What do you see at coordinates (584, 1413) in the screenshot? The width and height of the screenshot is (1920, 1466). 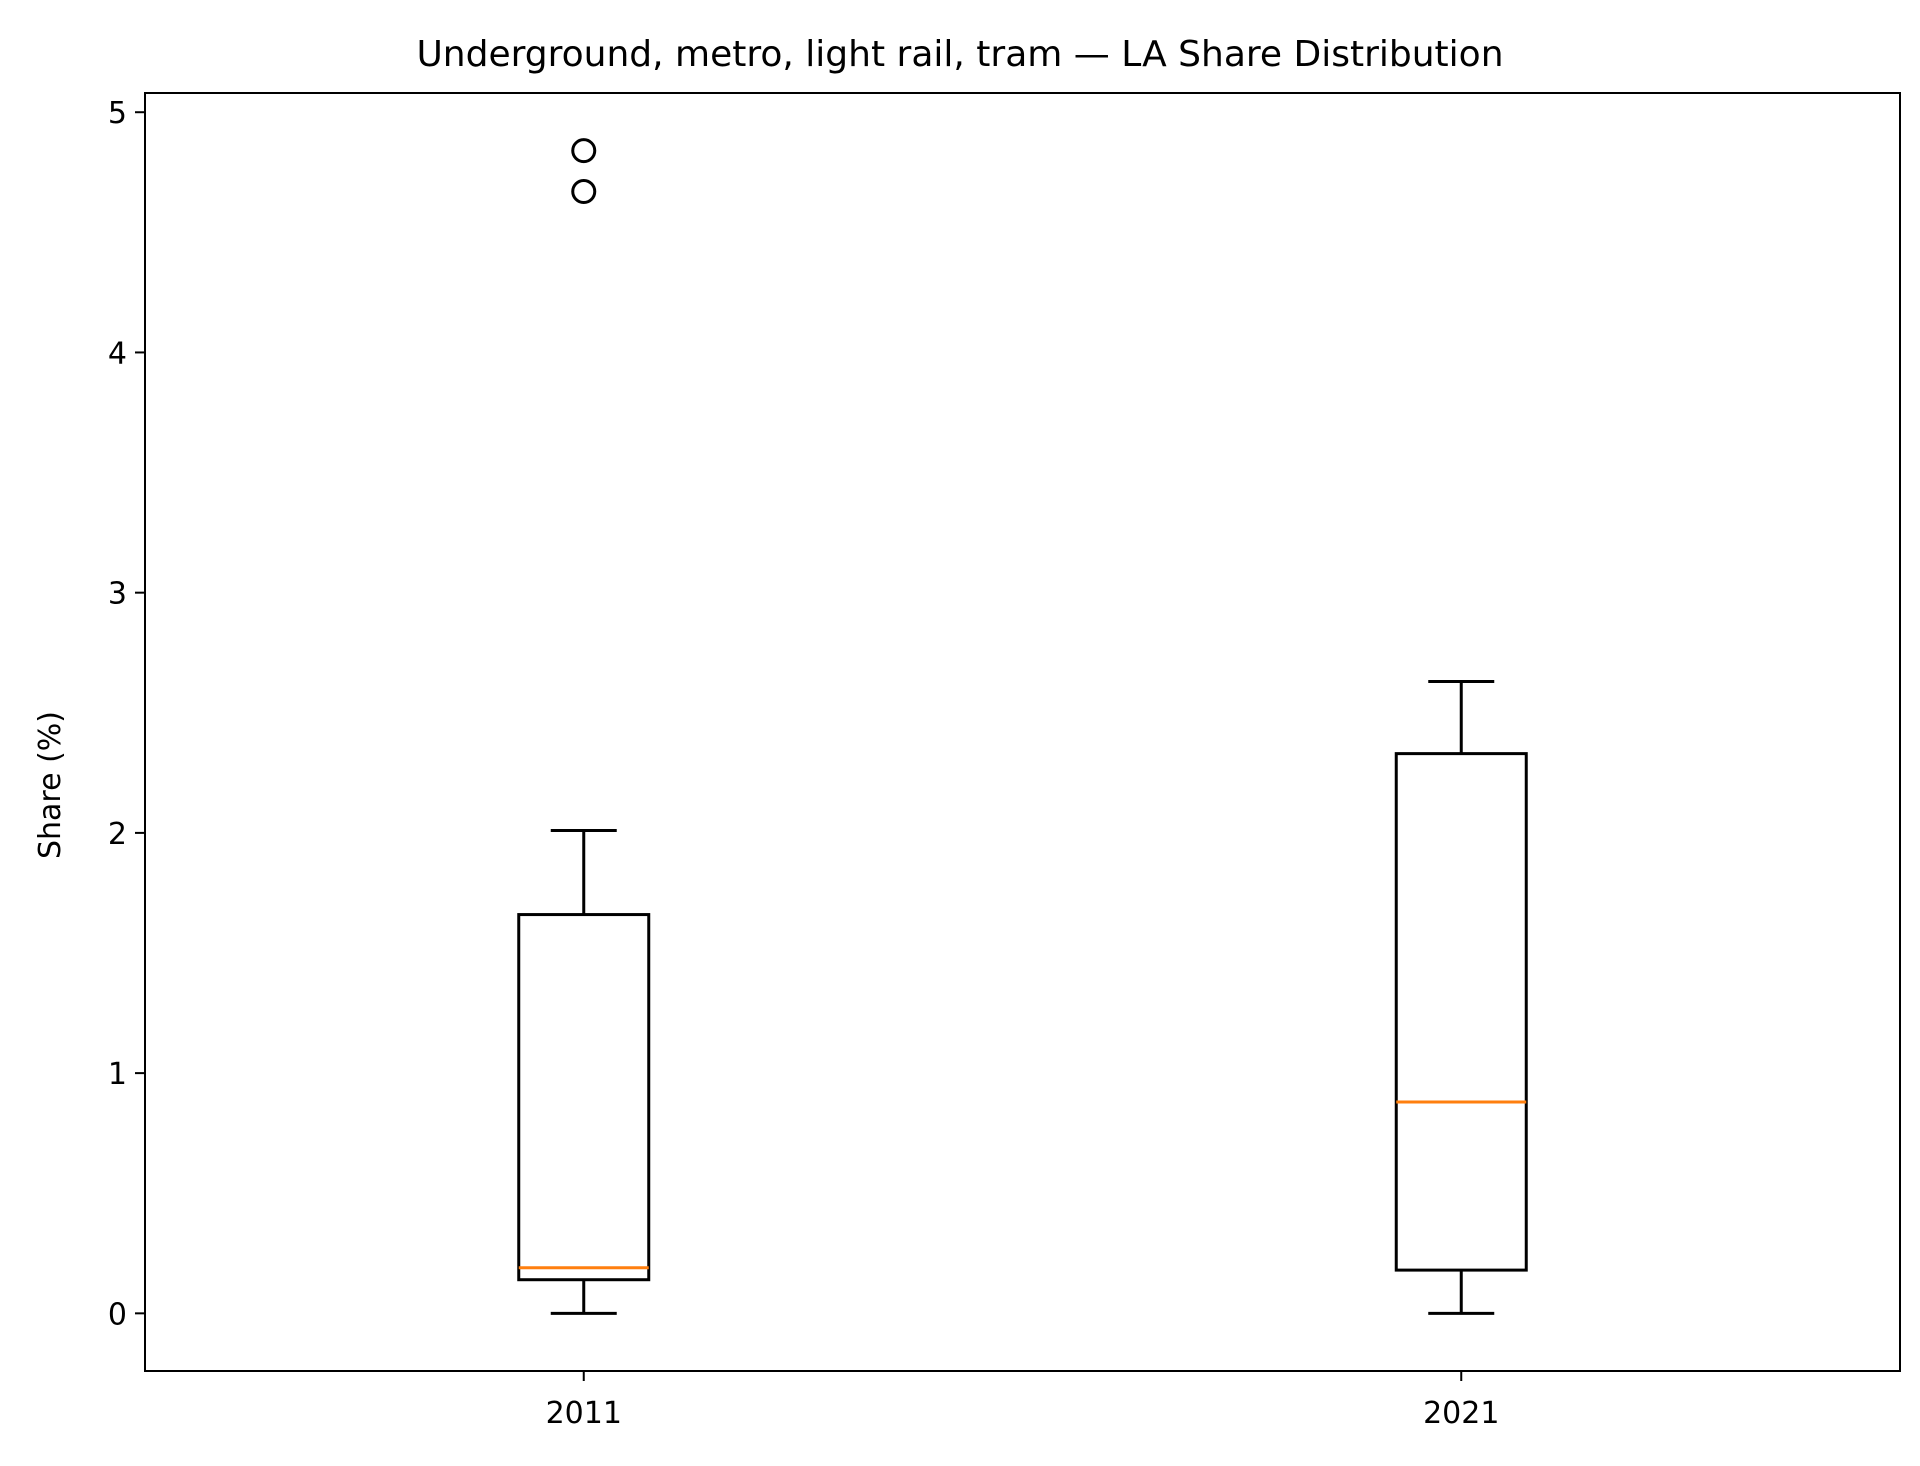 I see `x-tick-label: 2011` at bounding box center [584, 1413].